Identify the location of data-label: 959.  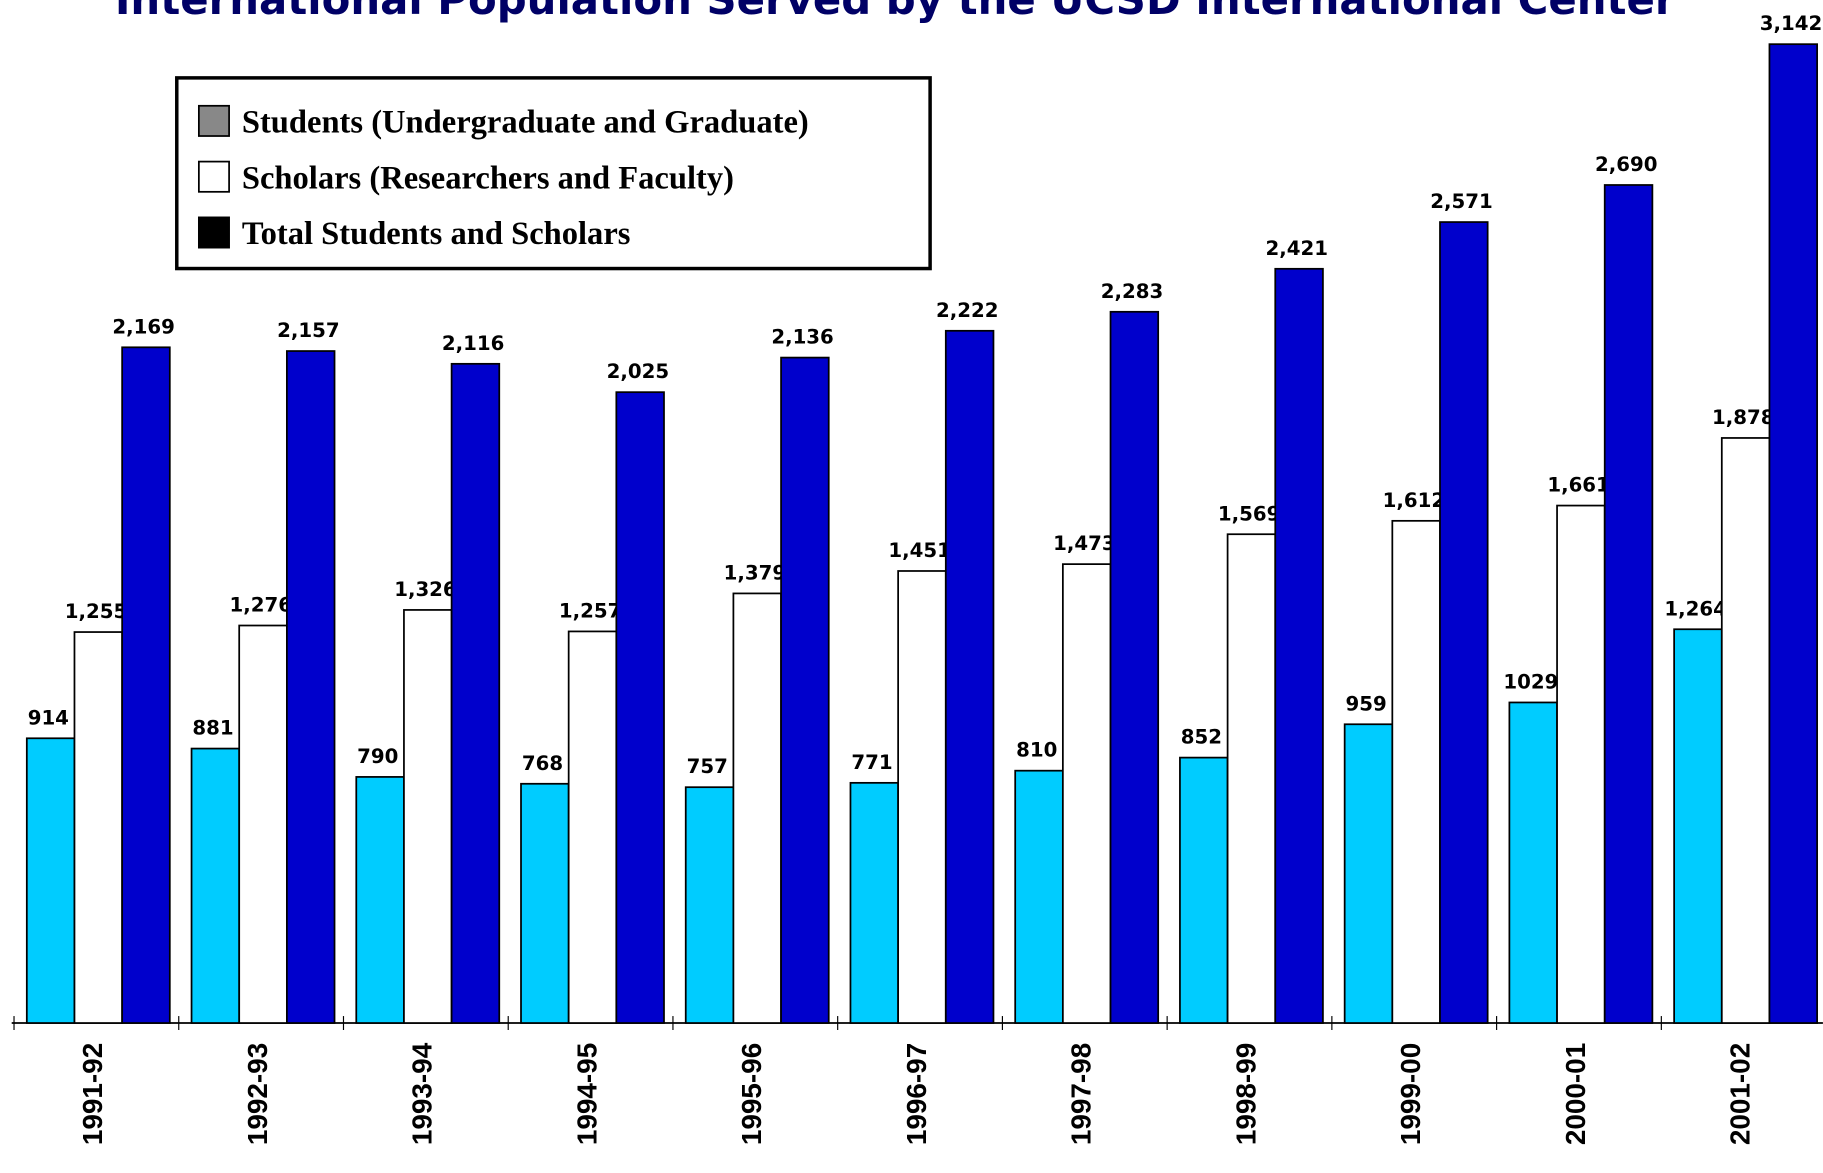
(1366, 703).